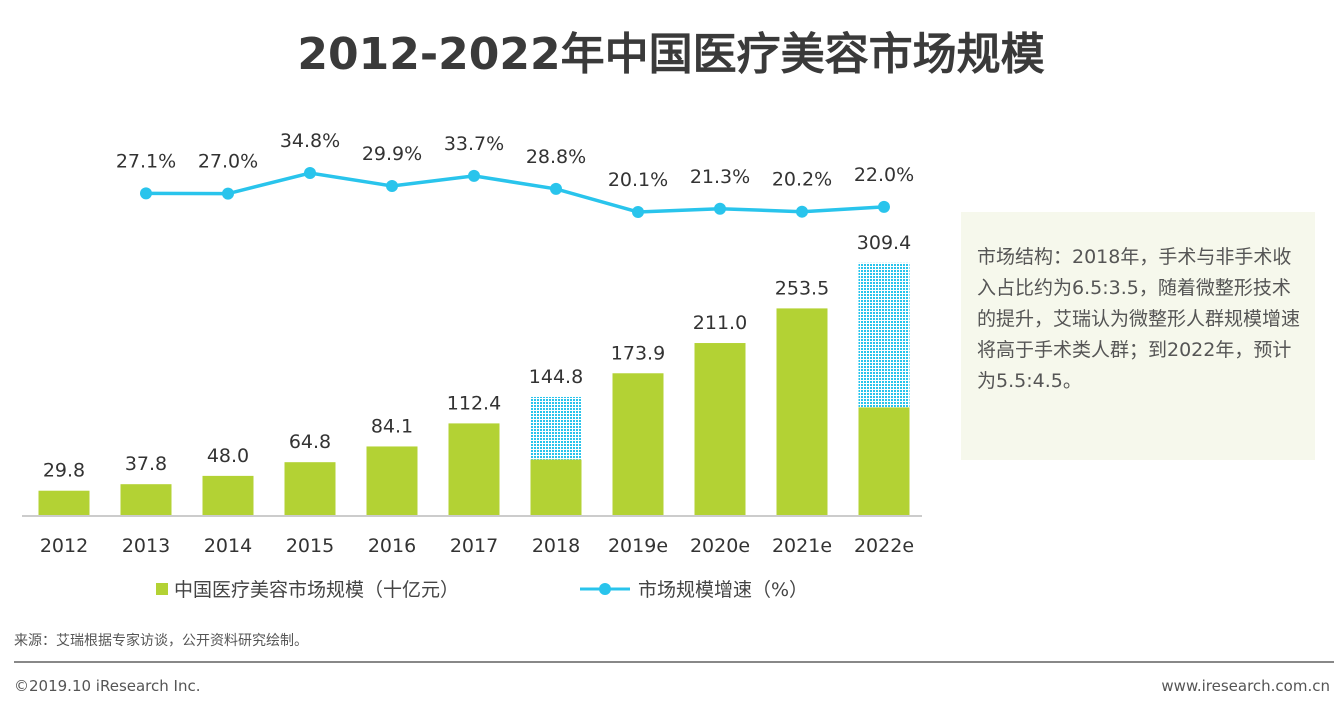 This screenshot has height=706, width=1342. What do you see at coordinates (802, 546) in the screenshot?
I see `x-tick-label: 2021e` at bounding box center [802, 546].